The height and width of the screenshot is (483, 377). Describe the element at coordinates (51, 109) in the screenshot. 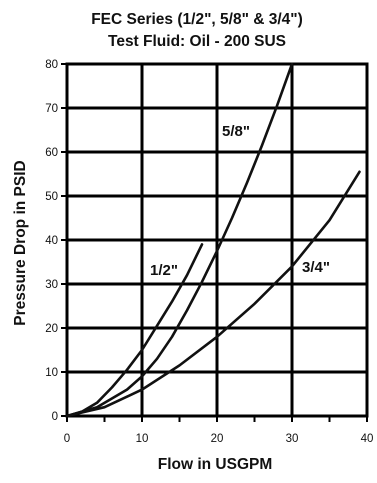

I see `y-tick-label: 70` at that location.